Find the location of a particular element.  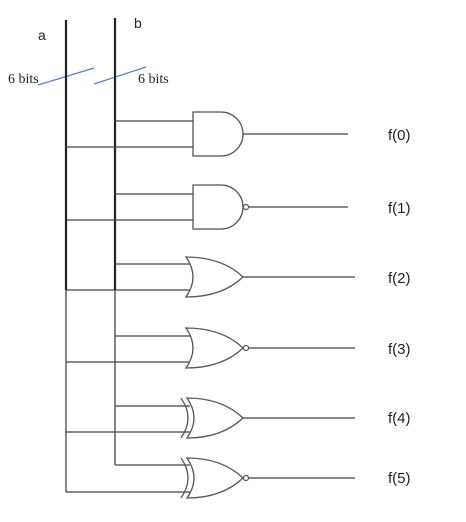

output-f5-label: f(5) is located at coordinates (399, 478).